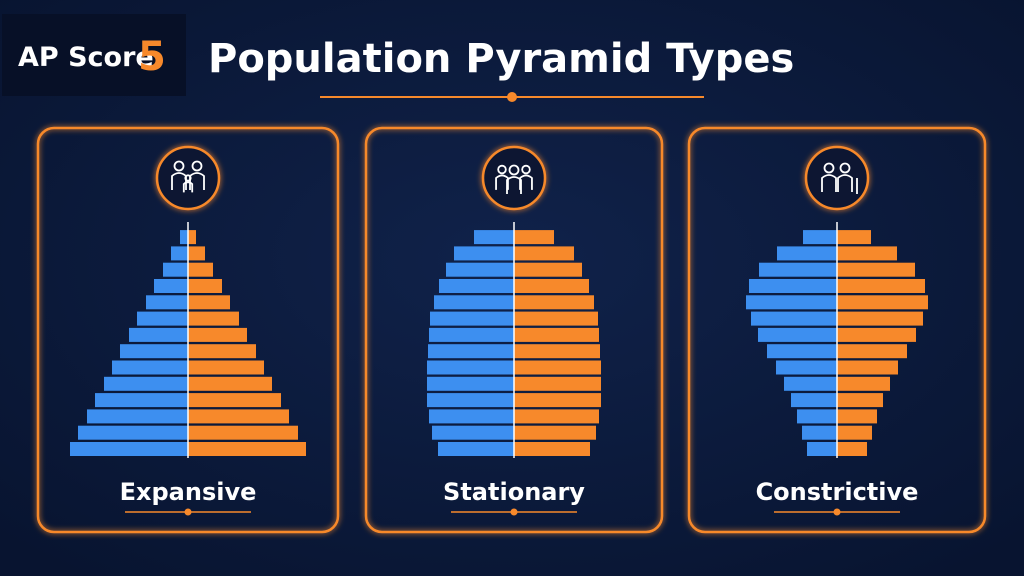  Describe the element at coordinates (86, 57) in the screenshot. I see `logo-text: AP Score` at that location.